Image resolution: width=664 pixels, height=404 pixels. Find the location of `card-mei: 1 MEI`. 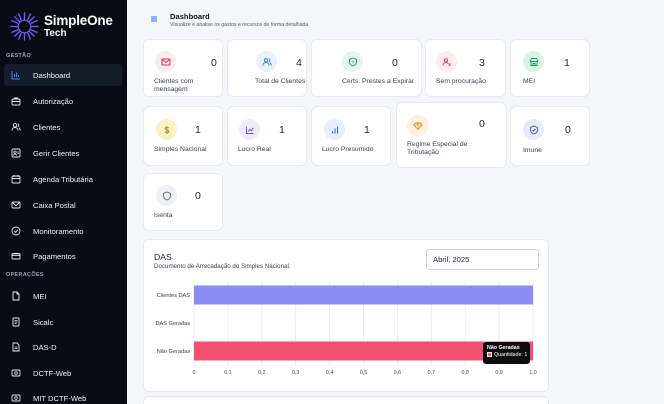

card-mei: 1 MEI is located at coordinates (550, 68).